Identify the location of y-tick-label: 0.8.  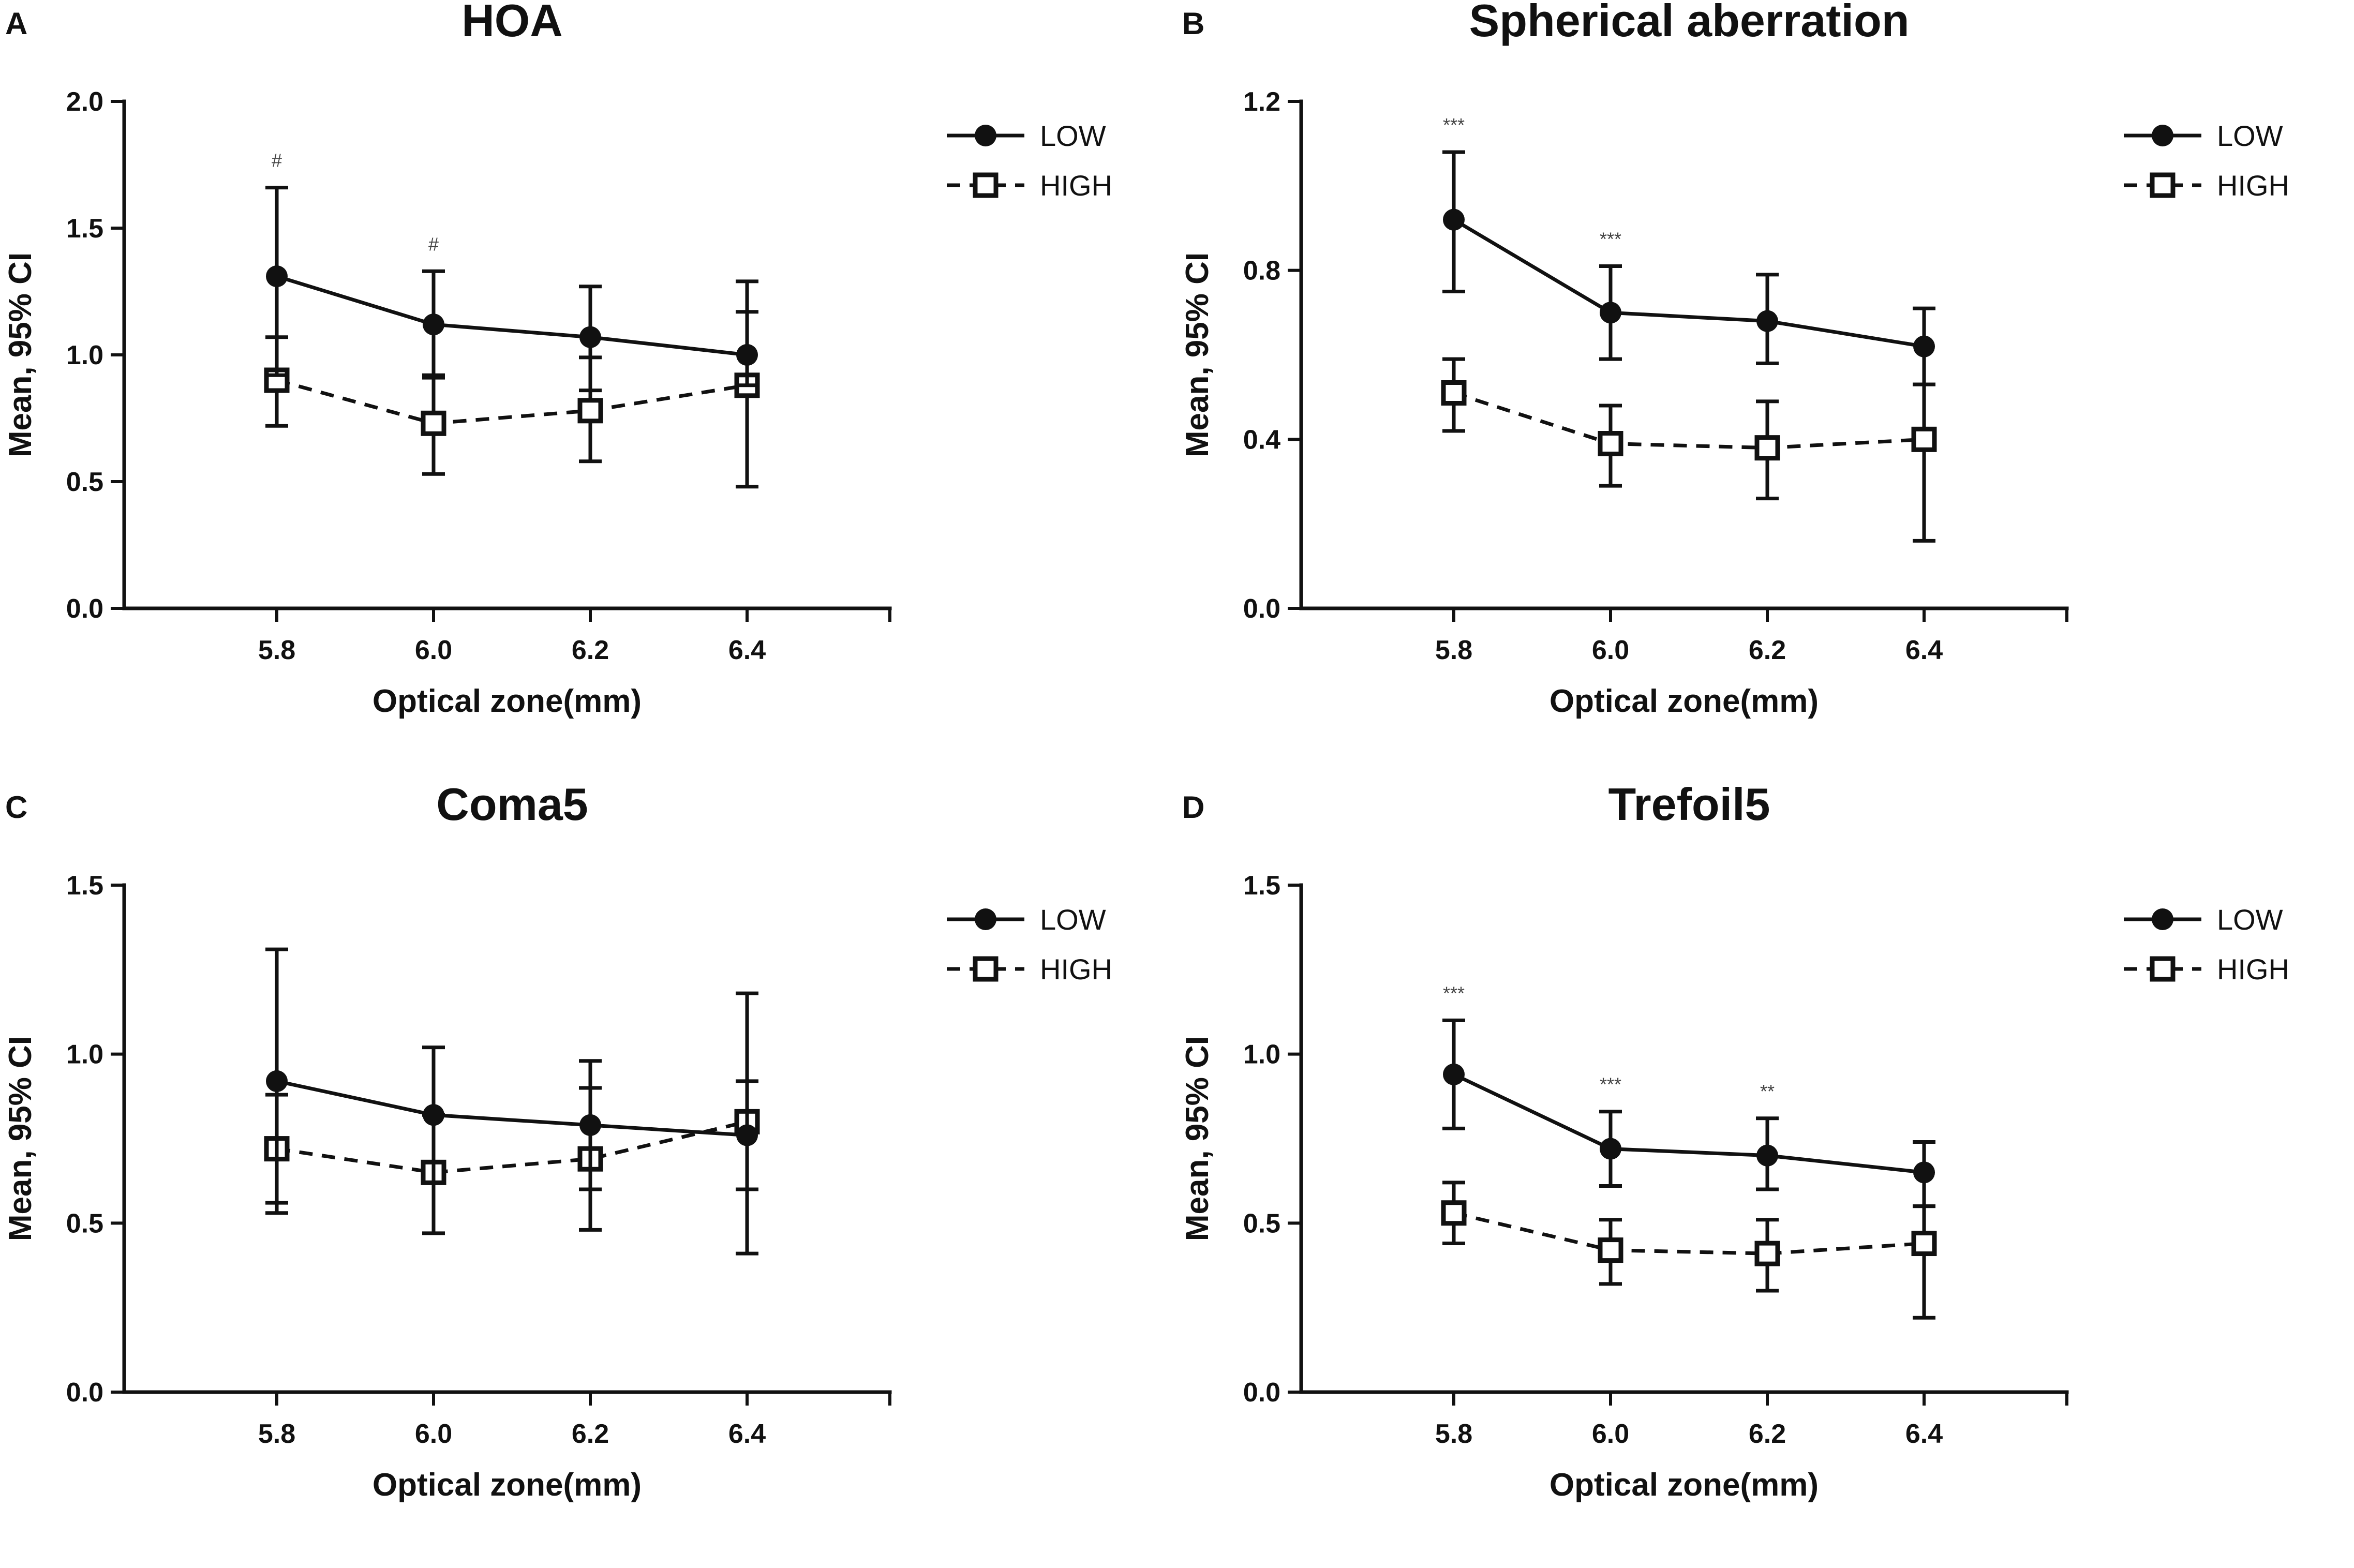
(1261, 271).